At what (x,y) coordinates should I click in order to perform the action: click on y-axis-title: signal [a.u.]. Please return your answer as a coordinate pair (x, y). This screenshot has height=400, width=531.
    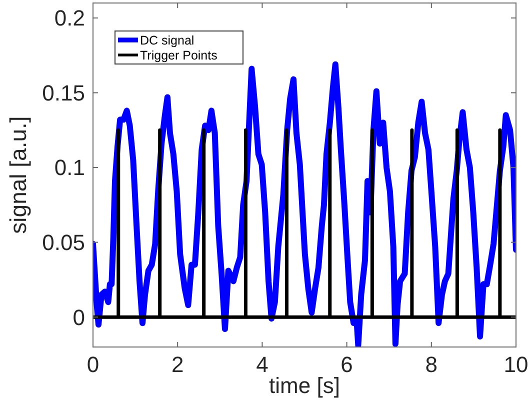
    Looking at the image, I should click on (18, 175).